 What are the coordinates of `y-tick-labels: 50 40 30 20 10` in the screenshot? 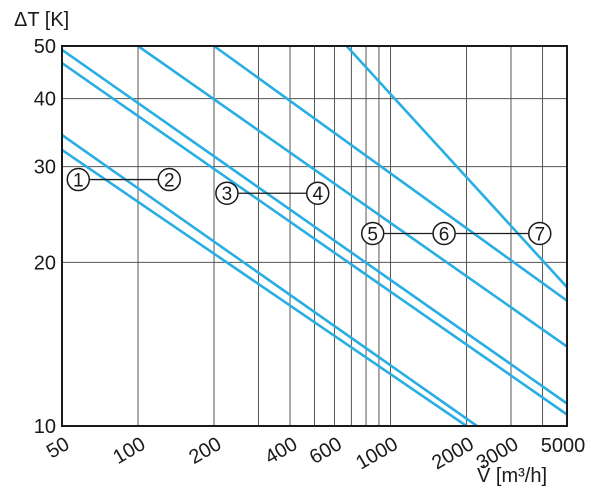 It's located at (45, 237).